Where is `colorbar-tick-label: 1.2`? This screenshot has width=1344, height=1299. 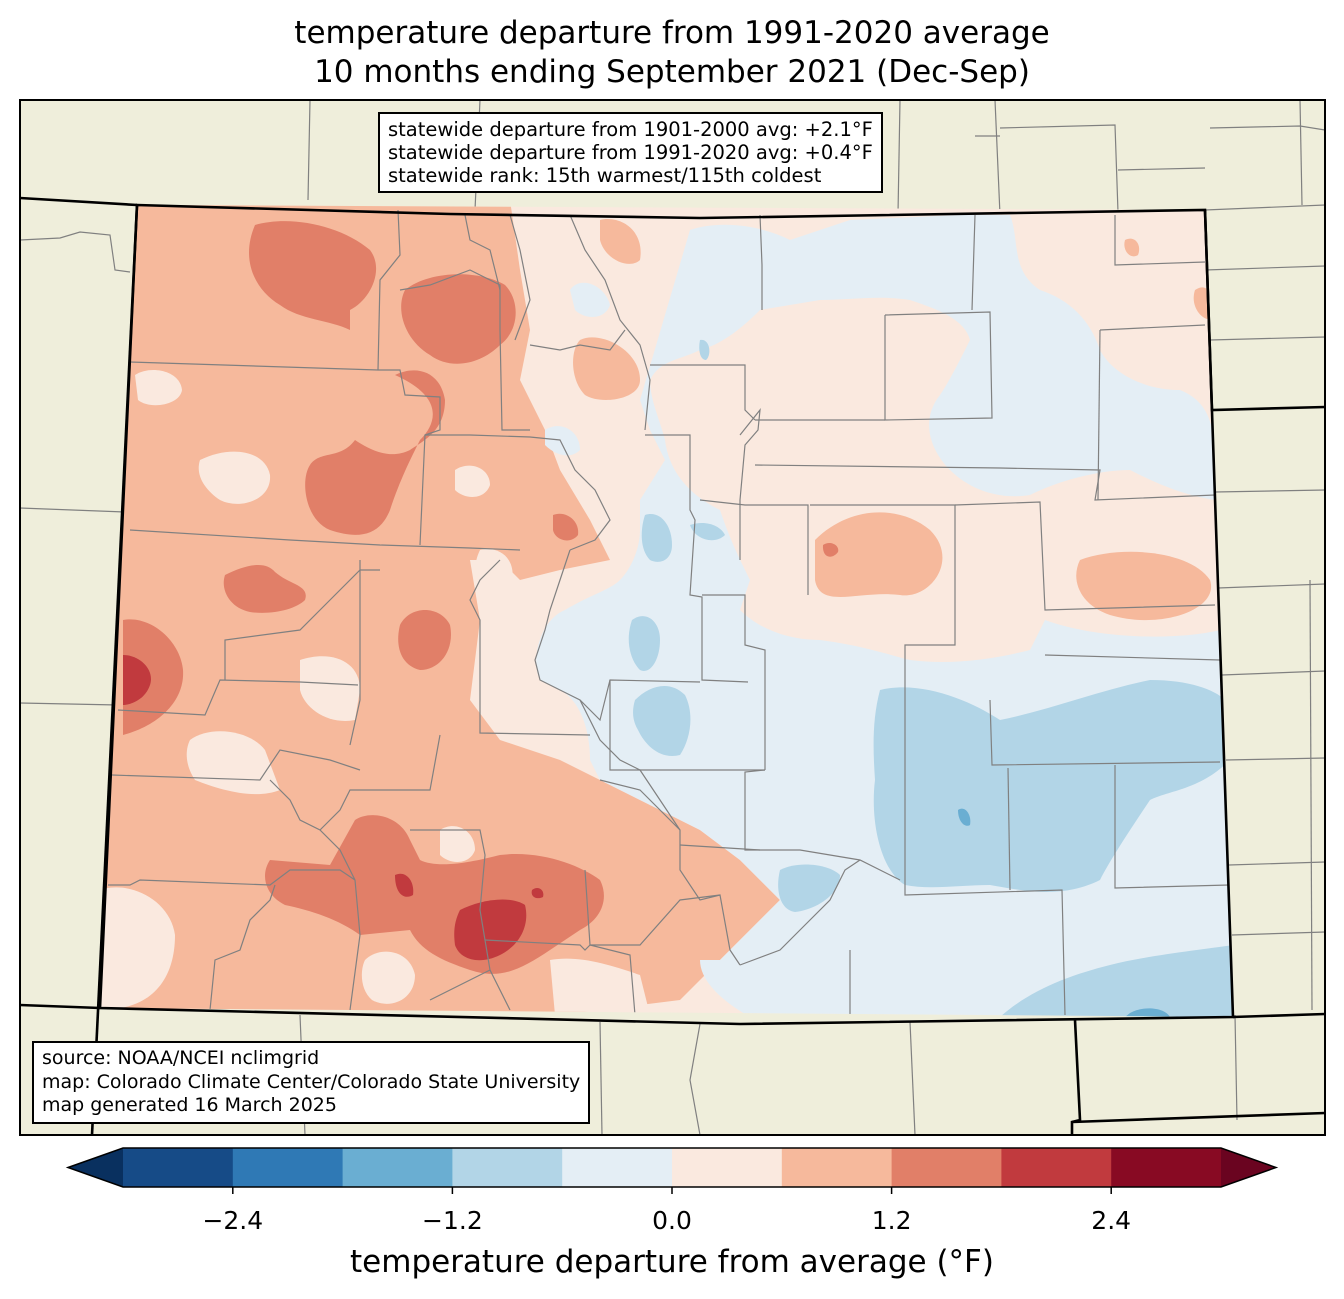
colorbar-tick-label: 1.2 is located at coordinates (891, 1220).